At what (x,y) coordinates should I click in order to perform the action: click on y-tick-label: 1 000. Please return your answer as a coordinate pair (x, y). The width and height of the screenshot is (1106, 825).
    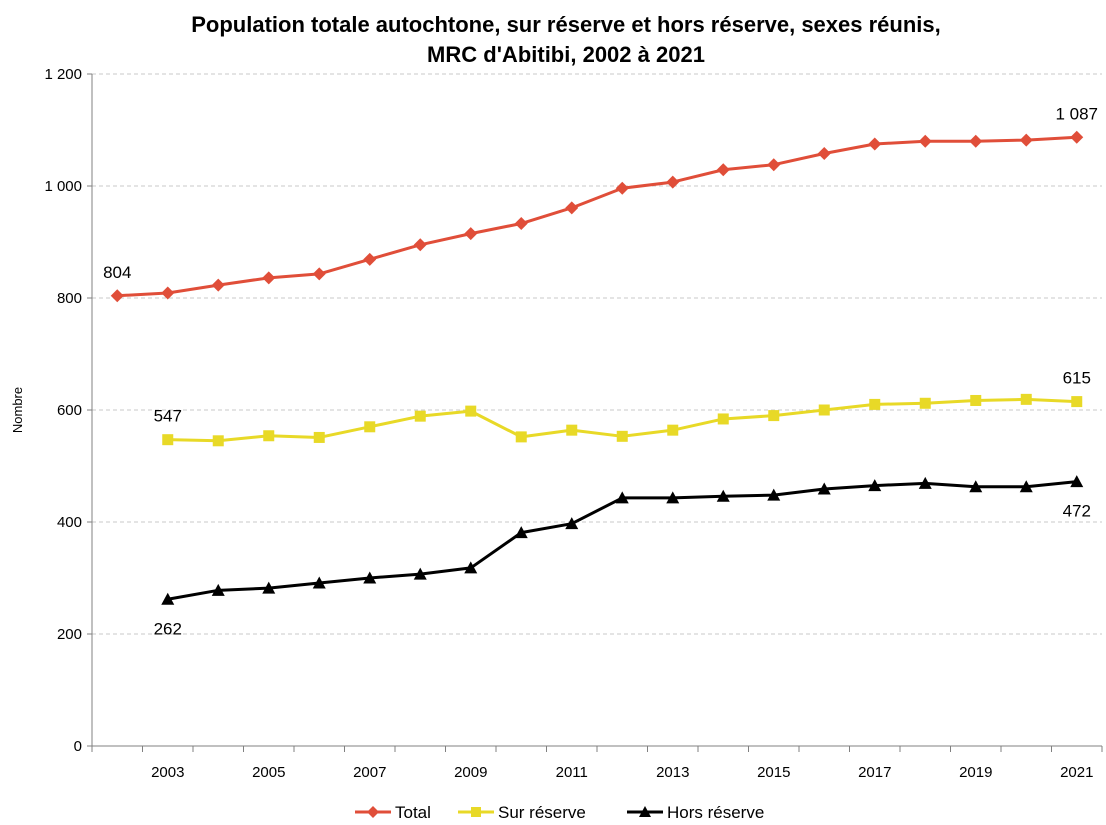
    Looking at the image, I should click on (63, 186).